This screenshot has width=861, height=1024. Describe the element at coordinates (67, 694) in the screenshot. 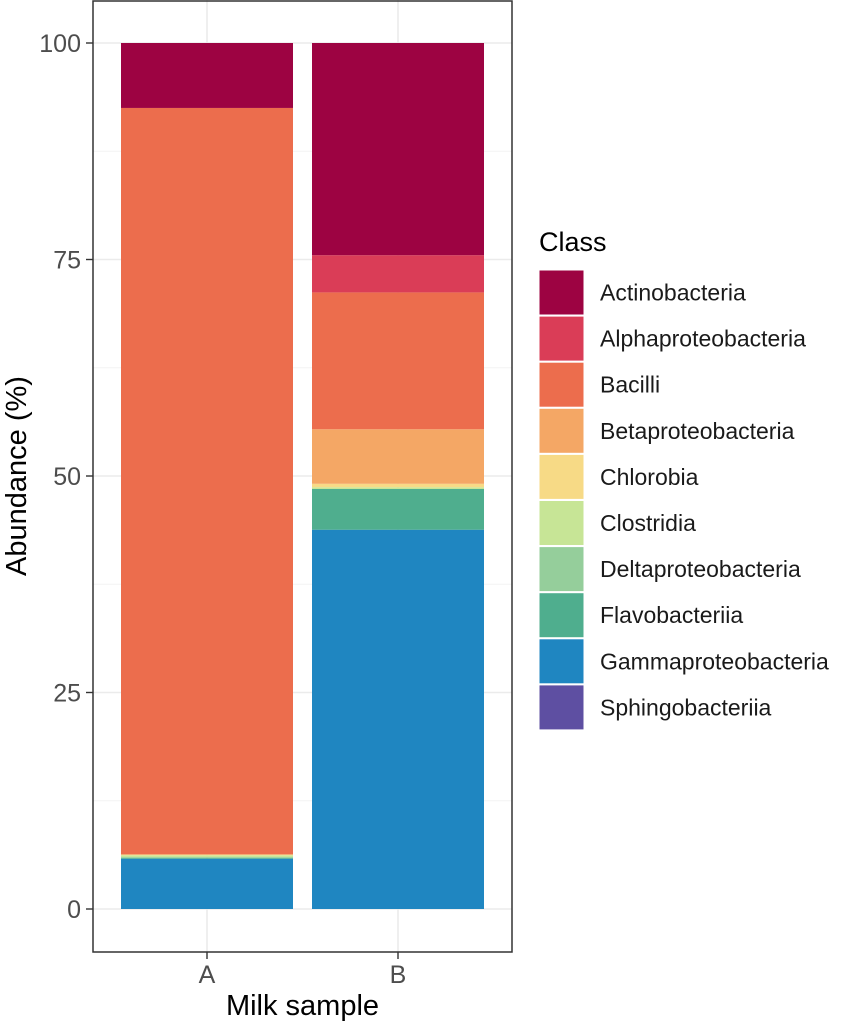

I see `y-tick-label: 25` at that location.